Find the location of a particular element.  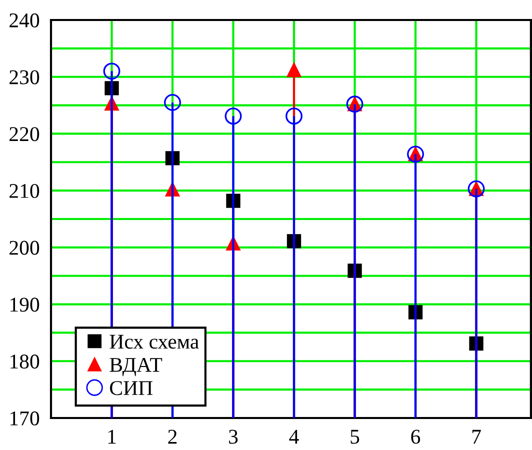

x-tick-label: 6 is located at coordinates (415, 437).